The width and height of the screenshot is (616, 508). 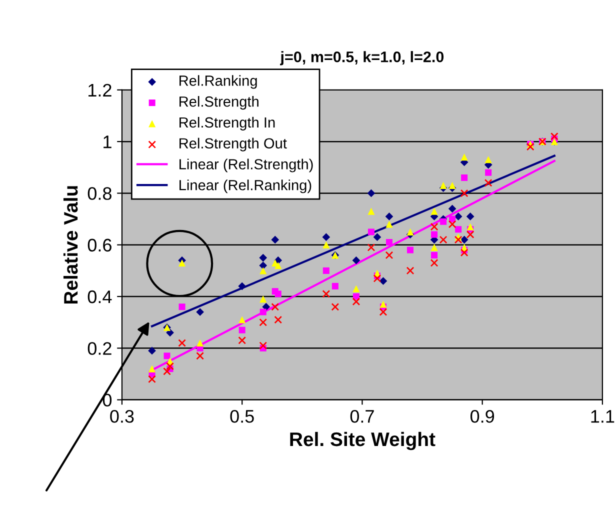 What do you see at coordinates (100, 348) in the screenshot?
I see `y-tick-label: 0.2` at bounding box center [100, 348].